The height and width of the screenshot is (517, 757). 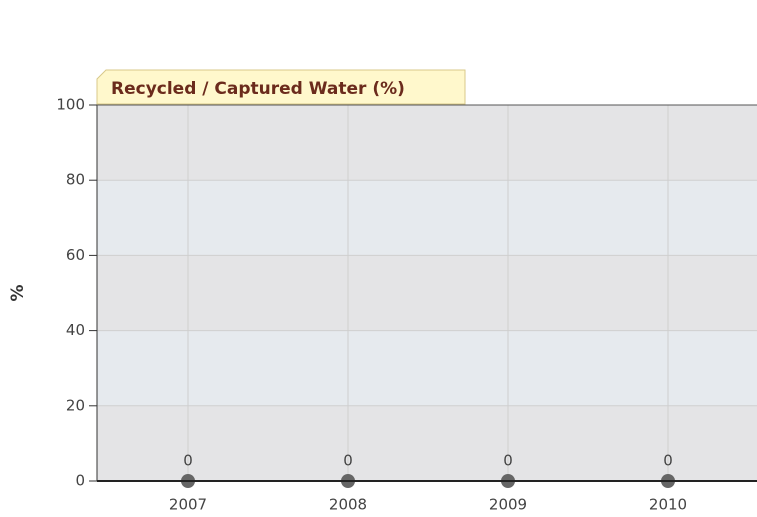 I want to click on y-tick-label: 60, so click(x=75, y=255).